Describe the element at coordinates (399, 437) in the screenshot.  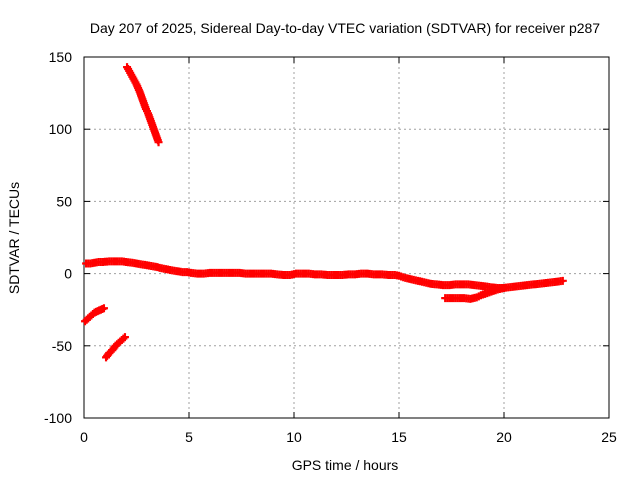
I see `x-tick-label: 15` at that location.